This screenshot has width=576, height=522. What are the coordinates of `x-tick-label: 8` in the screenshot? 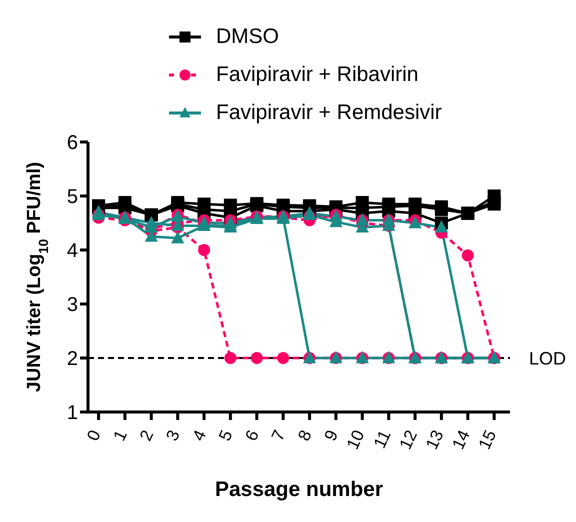 It's located at (305, 435).